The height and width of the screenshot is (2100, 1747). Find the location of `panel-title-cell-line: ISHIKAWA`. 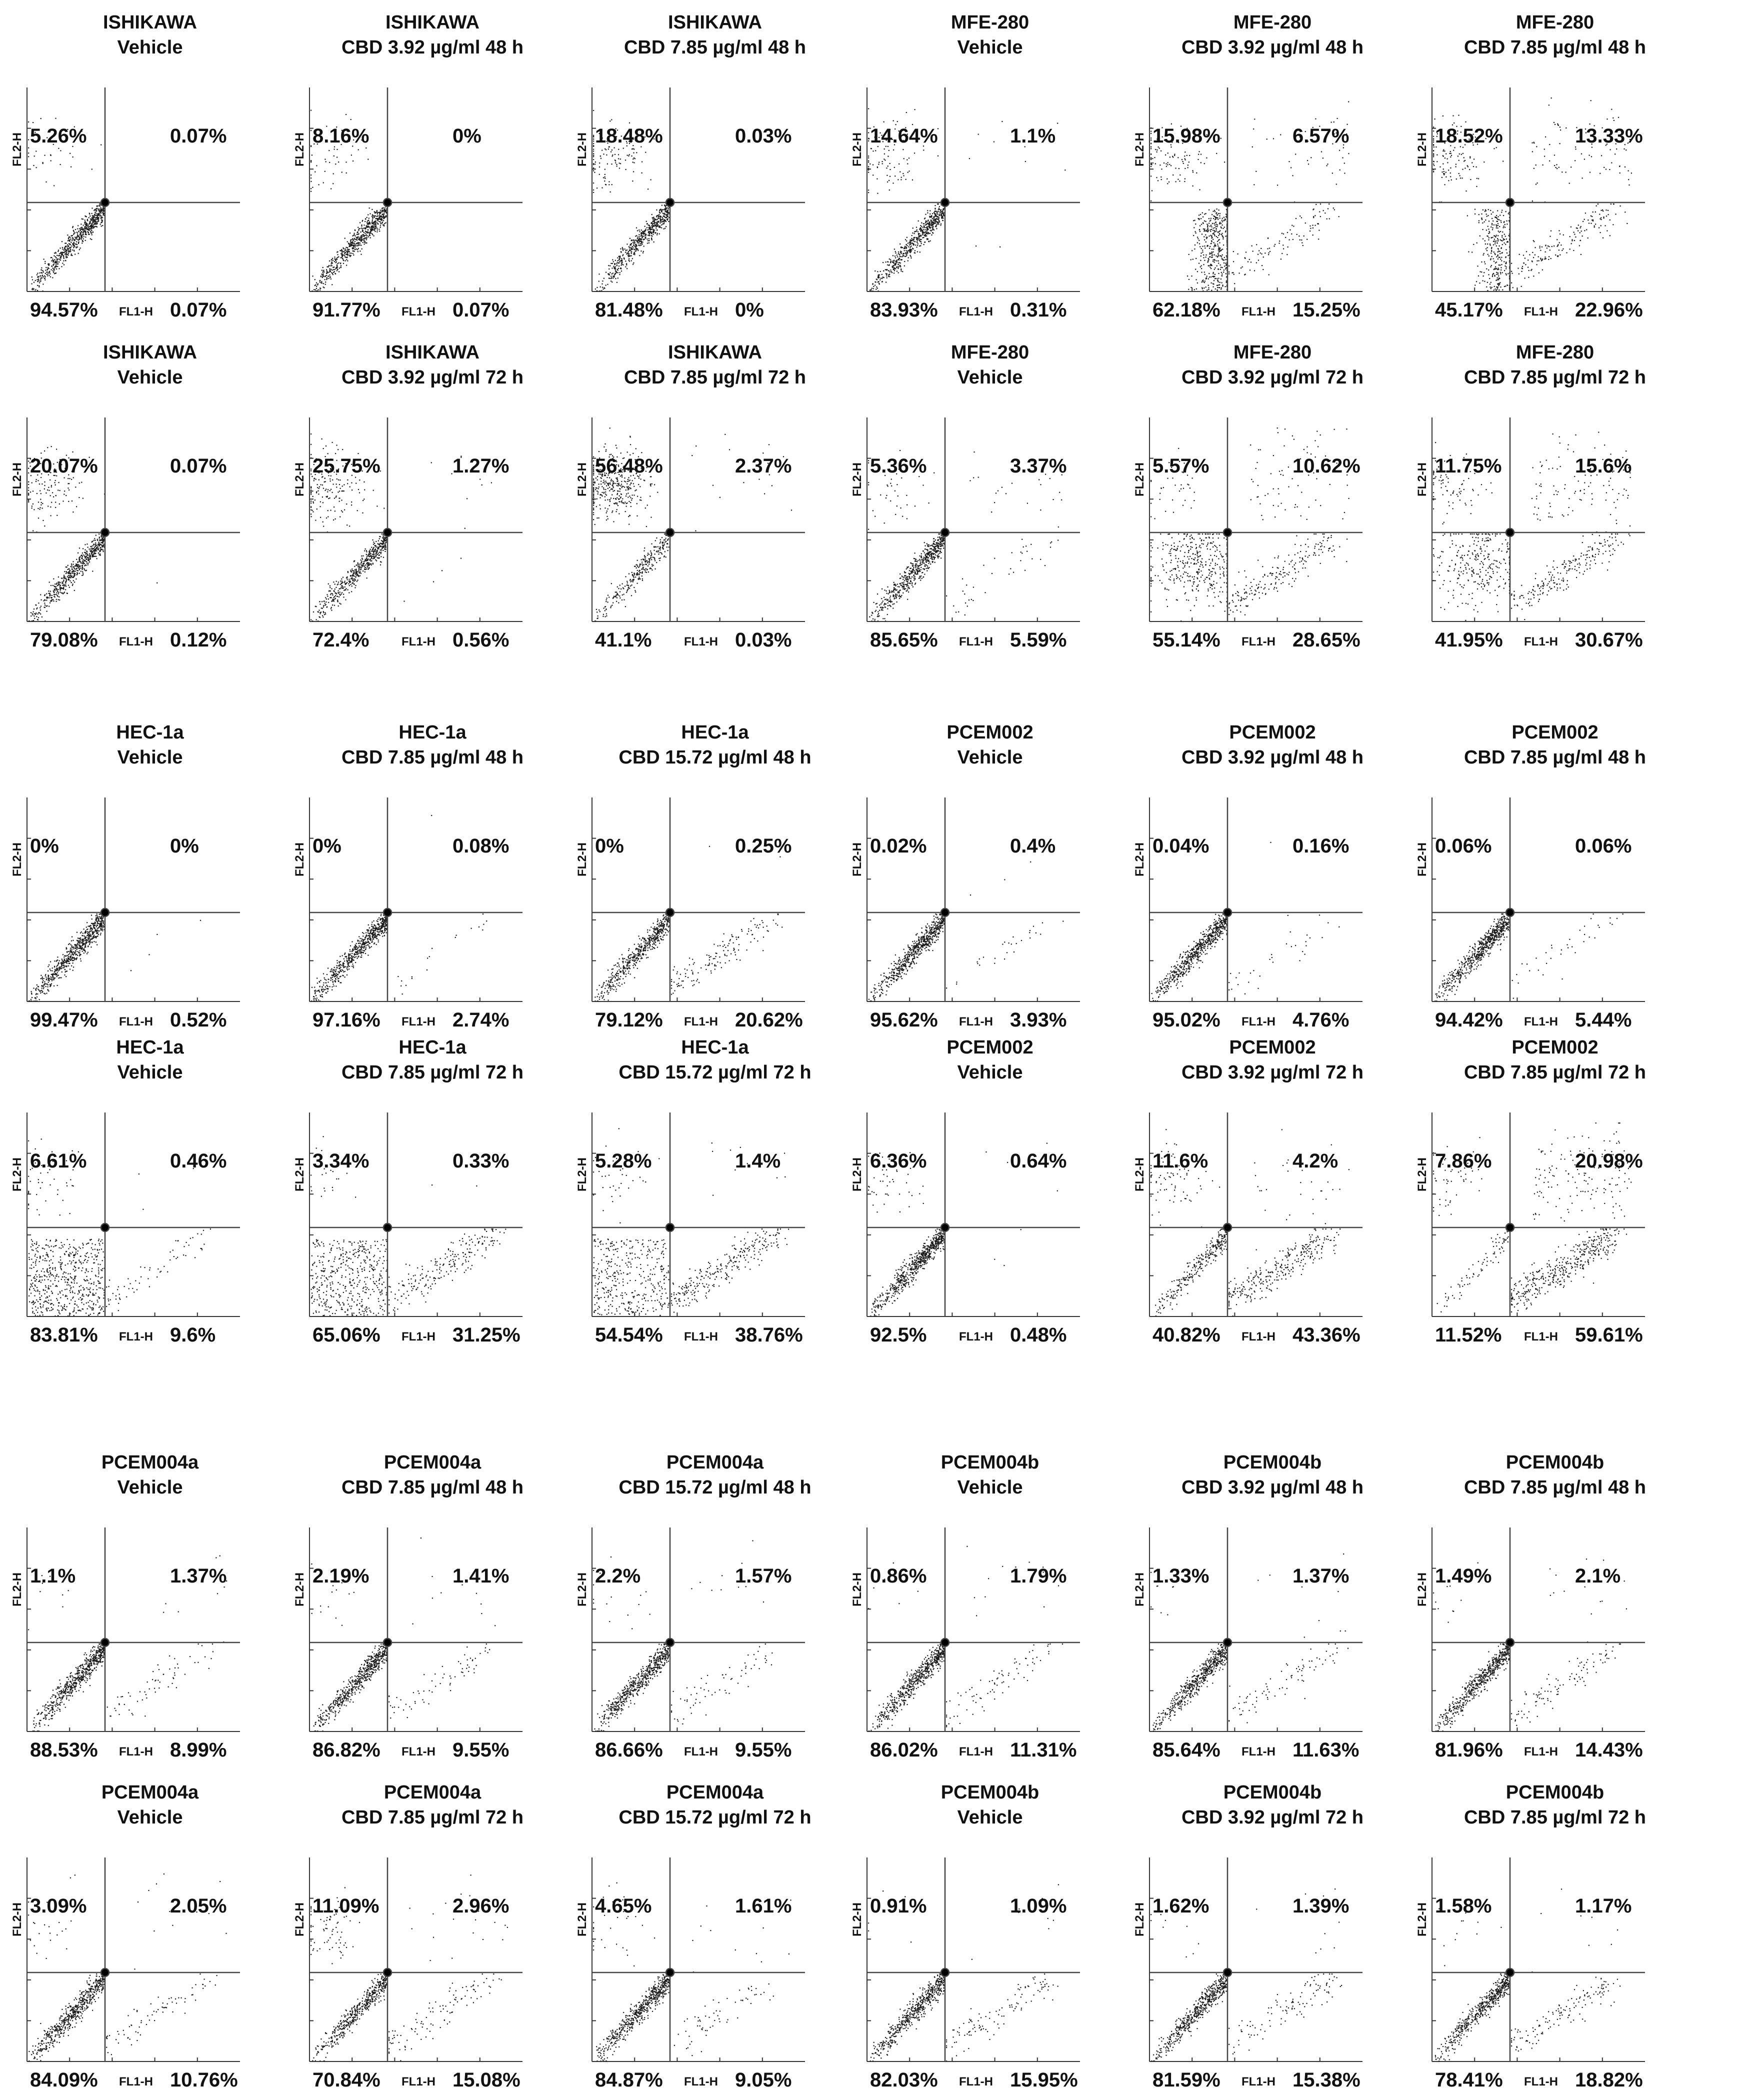

panel-title-cell-line: ISHIKAWA is located at coordinates (432, 22).